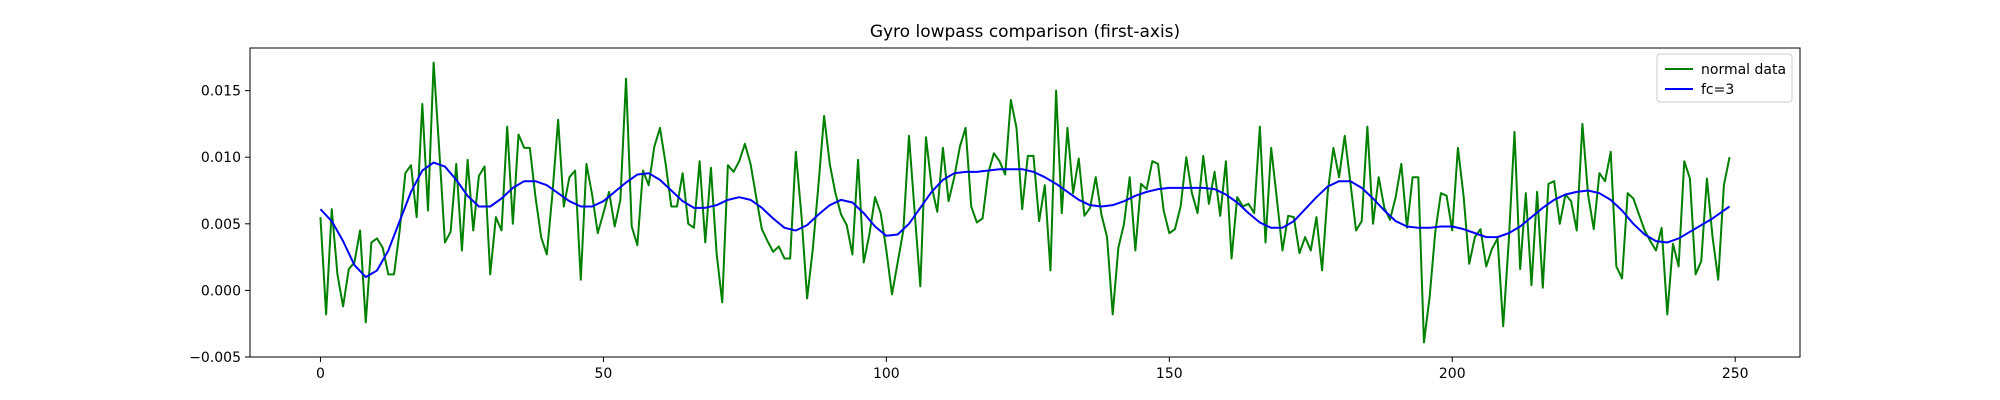  Describe the element at coordinates (320, 374) in the screenshot. I see `x-tick-label: 0` at that location.